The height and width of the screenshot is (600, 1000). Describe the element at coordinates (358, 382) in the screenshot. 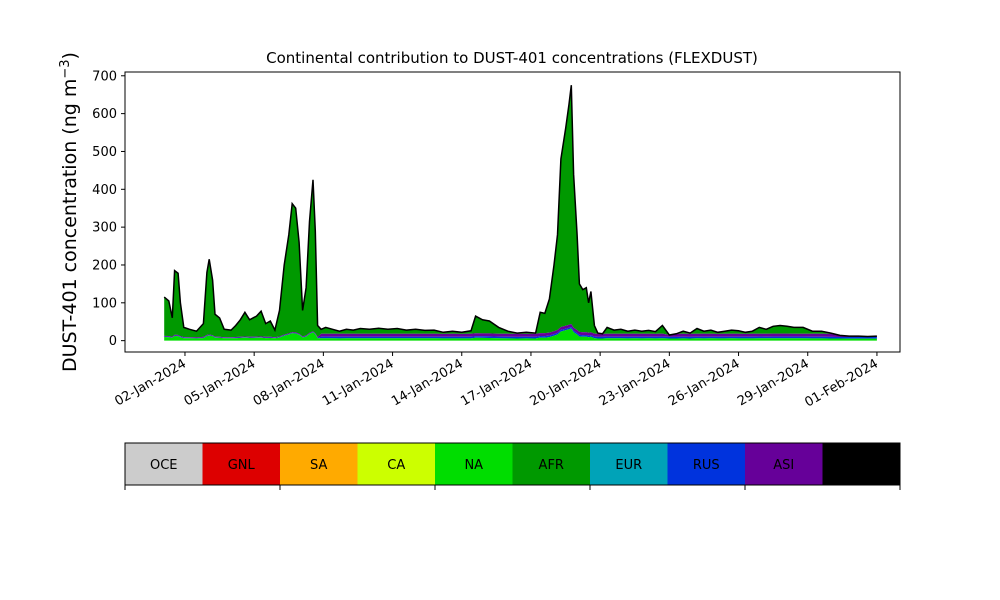

I see `x-tick-label: 11-Jan-2024` at that location.